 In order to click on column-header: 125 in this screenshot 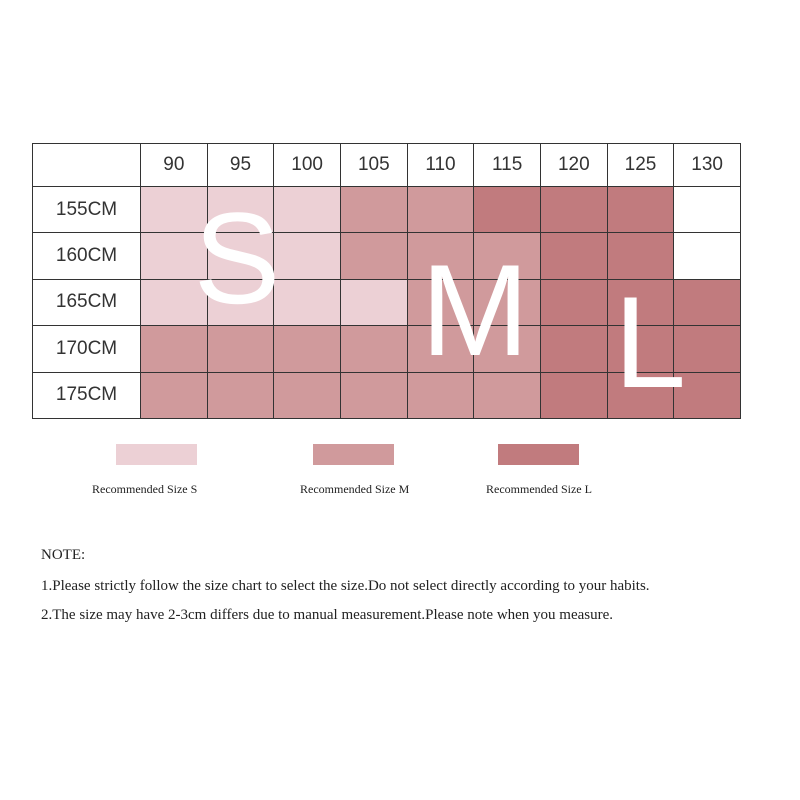, I will do `click(640, 165)`.